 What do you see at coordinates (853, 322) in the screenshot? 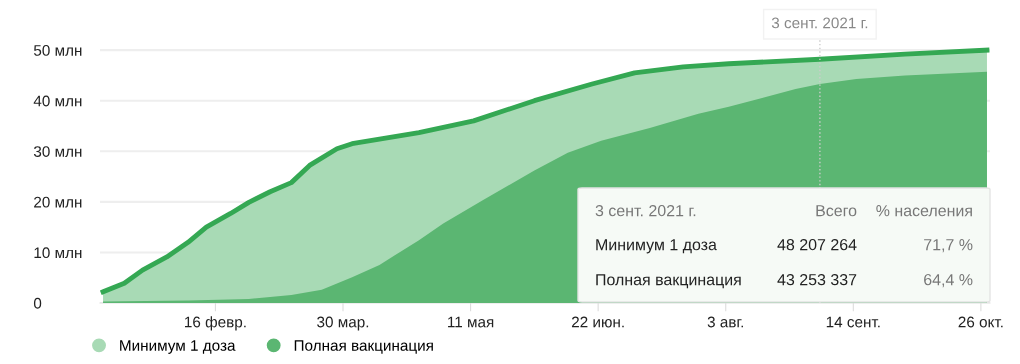
I see `x-tick-label: 14 сент.` at bounding box center [853, 322].